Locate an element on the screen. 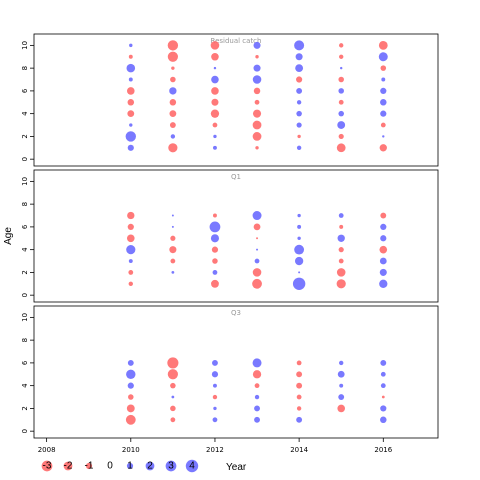 The height and width of the screenshot is (480, 480). x-tick-label: 2016 is located at coordinates (383, 450).